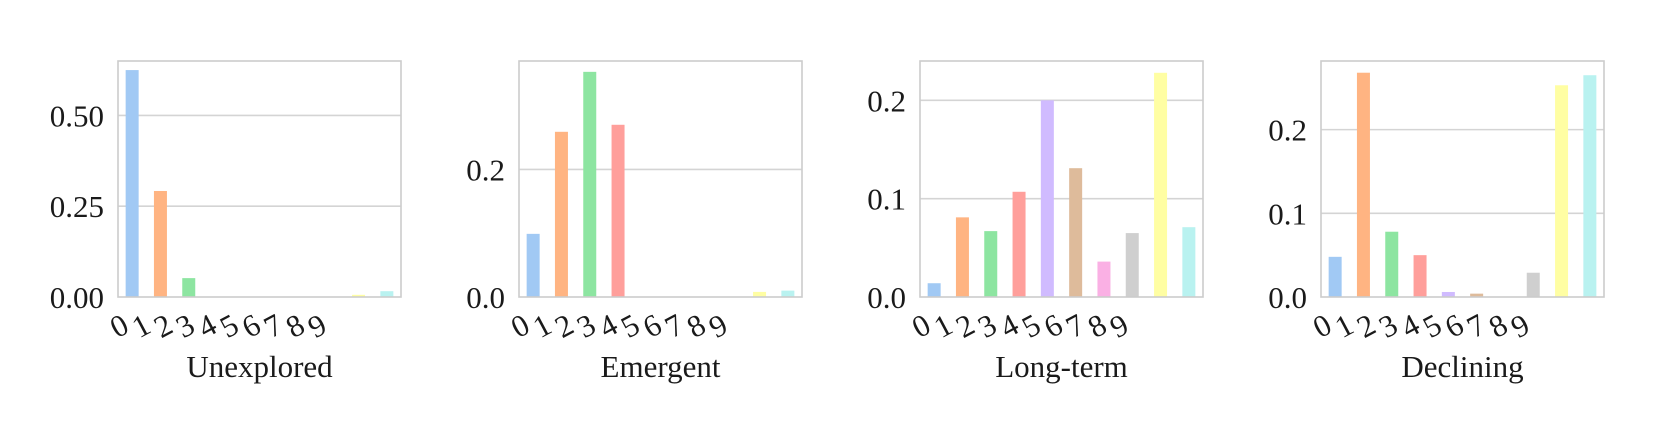  What do you see at coordinates (77, 206) in the screenshot?
I see `y-tick-label: 0.25` at bounding box center [77, 206].